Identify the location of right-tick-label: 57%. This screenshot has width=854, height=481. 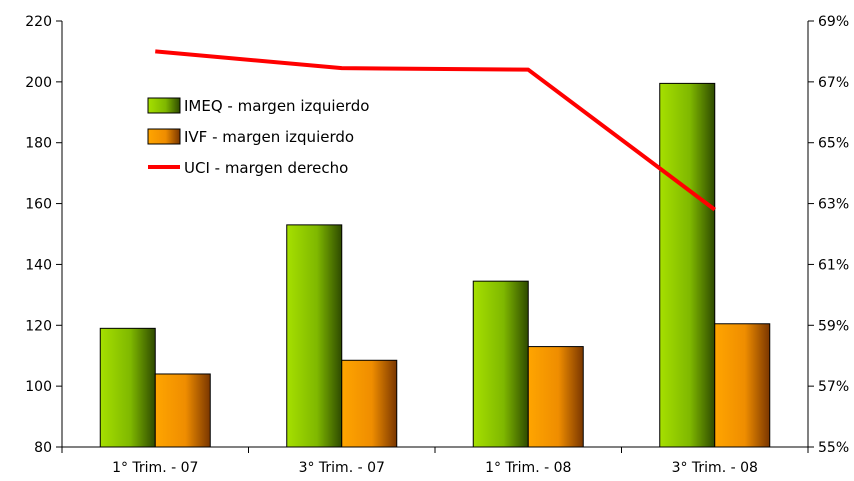
(833, 387).